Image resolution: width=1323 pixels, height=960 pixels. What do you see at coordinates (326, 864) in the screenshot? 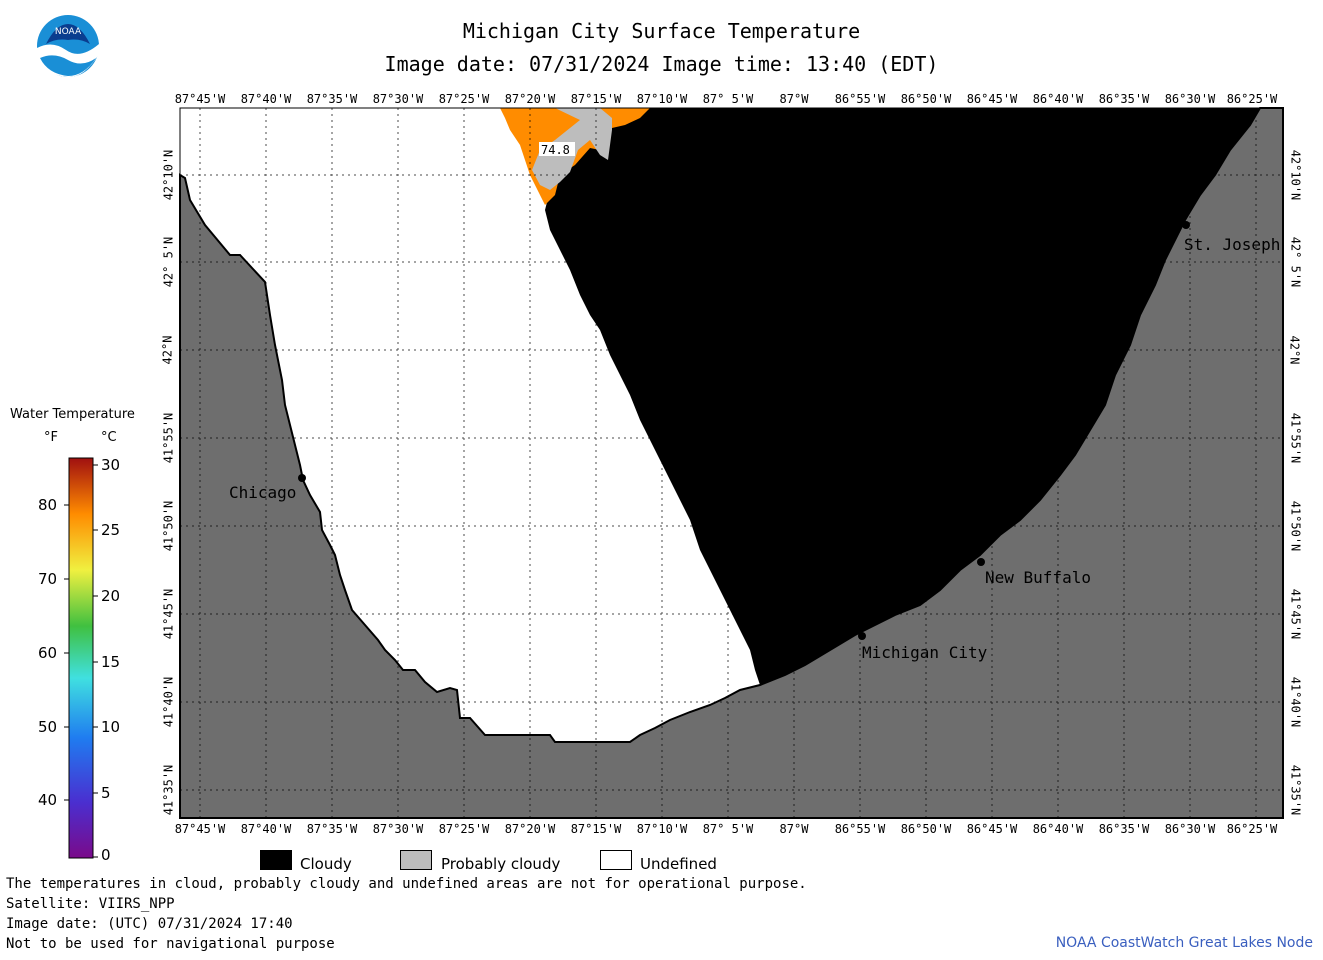
I see `cloudy-label: Cloudy` at bounding box center [326, 864].